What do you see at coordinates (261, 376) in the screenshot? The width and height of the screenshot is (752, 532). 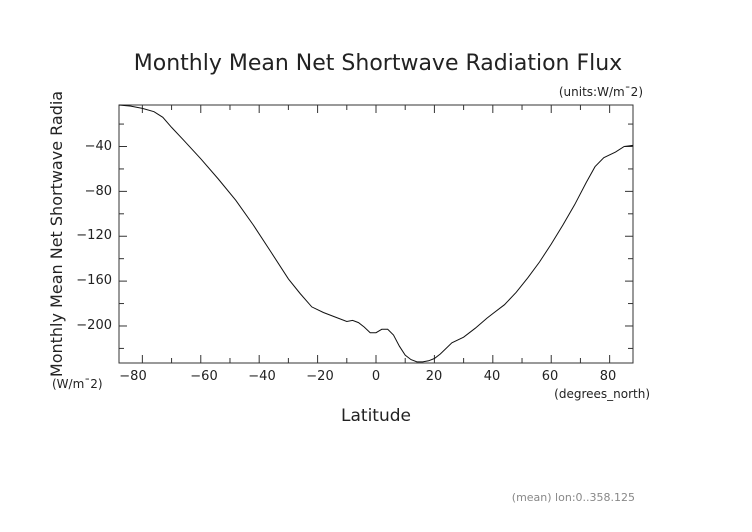 I see `x-tick-label: −40` at bounding box center [261, 376].